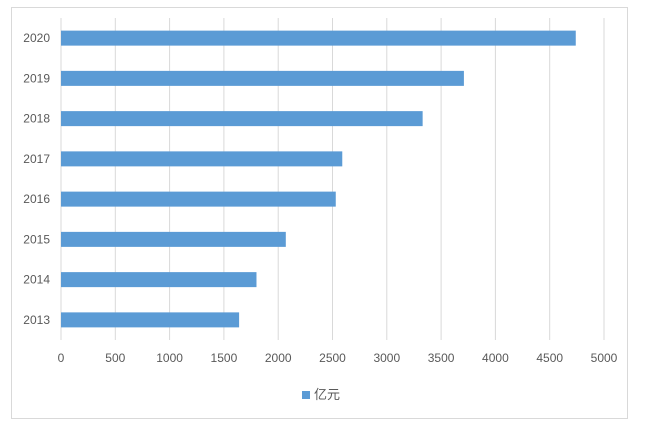 The width and height of the screenshot is (653, 427). Describe the element at coordinates (36, 239) in the screenshot. I see `y-tick-label: 2015` at that location.